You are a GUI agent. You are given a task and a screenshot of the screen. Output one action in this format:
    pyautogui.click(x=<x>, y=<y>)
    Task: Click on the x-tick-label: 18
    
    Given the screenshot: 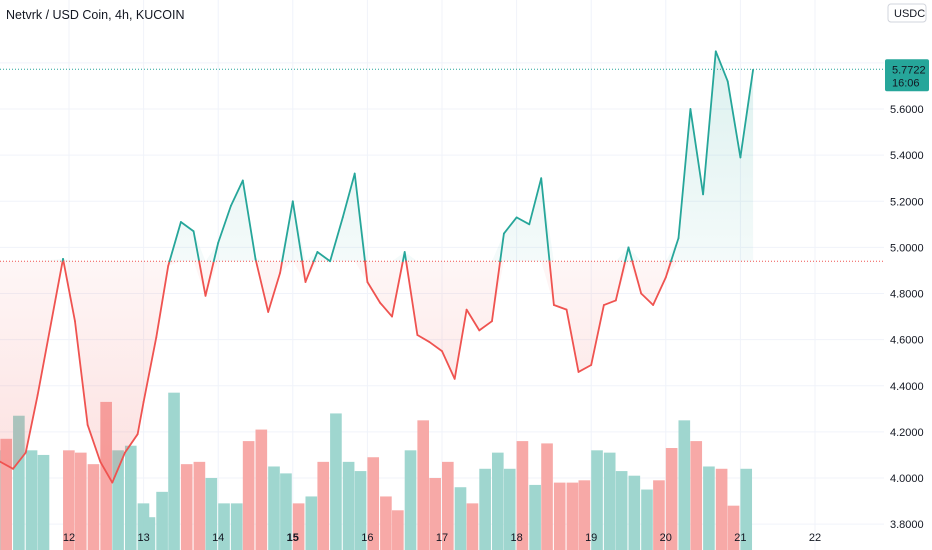 What is the action you would take?
    pyautogui.click(x=516, y=538)
    